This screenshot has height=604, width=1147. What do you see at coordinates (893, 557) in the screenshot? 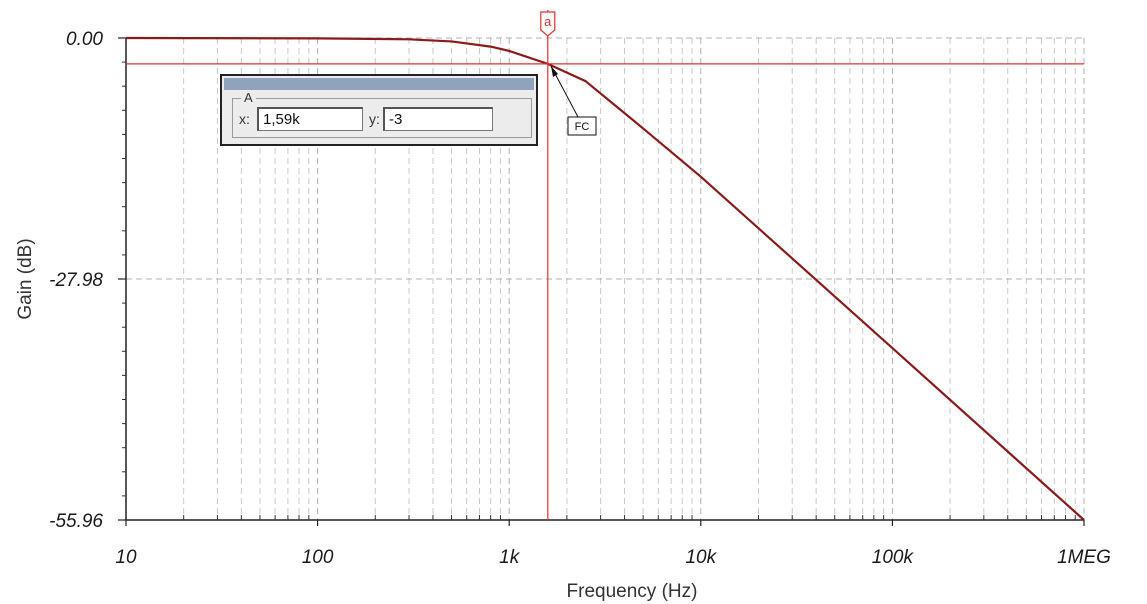
I see `x-tick-label: 100k` at bounding box center [893, 557].